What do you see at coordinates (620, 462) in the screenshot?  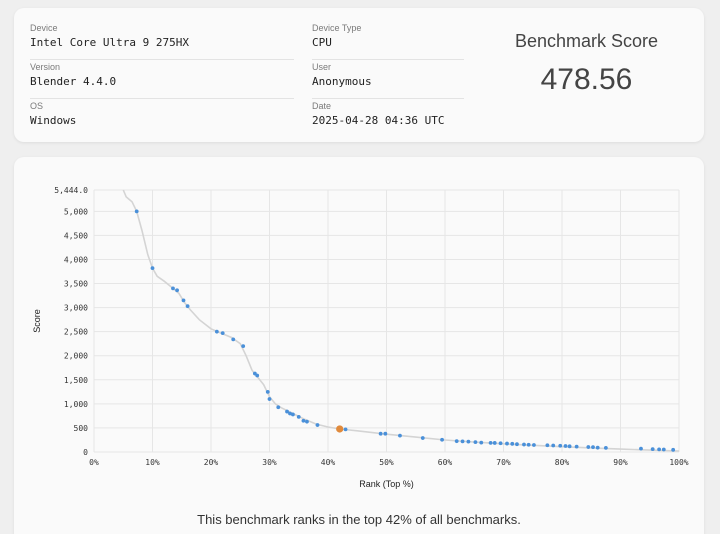 I see `x-tick-label: 90%` at bounding box center [620, 462].